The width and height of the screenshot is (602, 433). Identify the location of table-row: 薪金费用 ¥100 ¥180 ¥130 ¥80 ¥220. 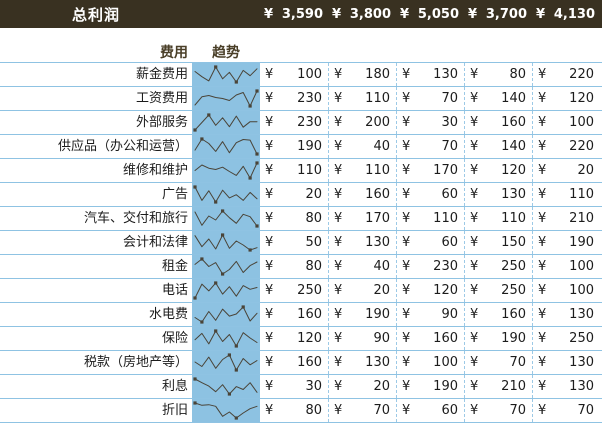
(301, 75).